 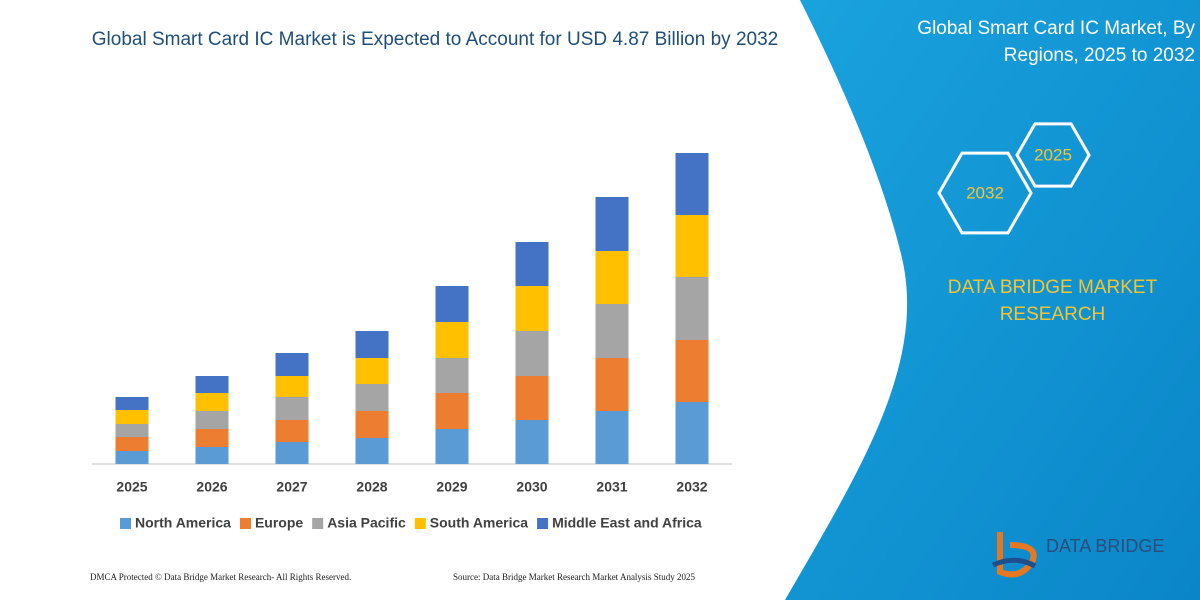 I want to click on x-tick-label: 2027, so click(x=291, y=487).